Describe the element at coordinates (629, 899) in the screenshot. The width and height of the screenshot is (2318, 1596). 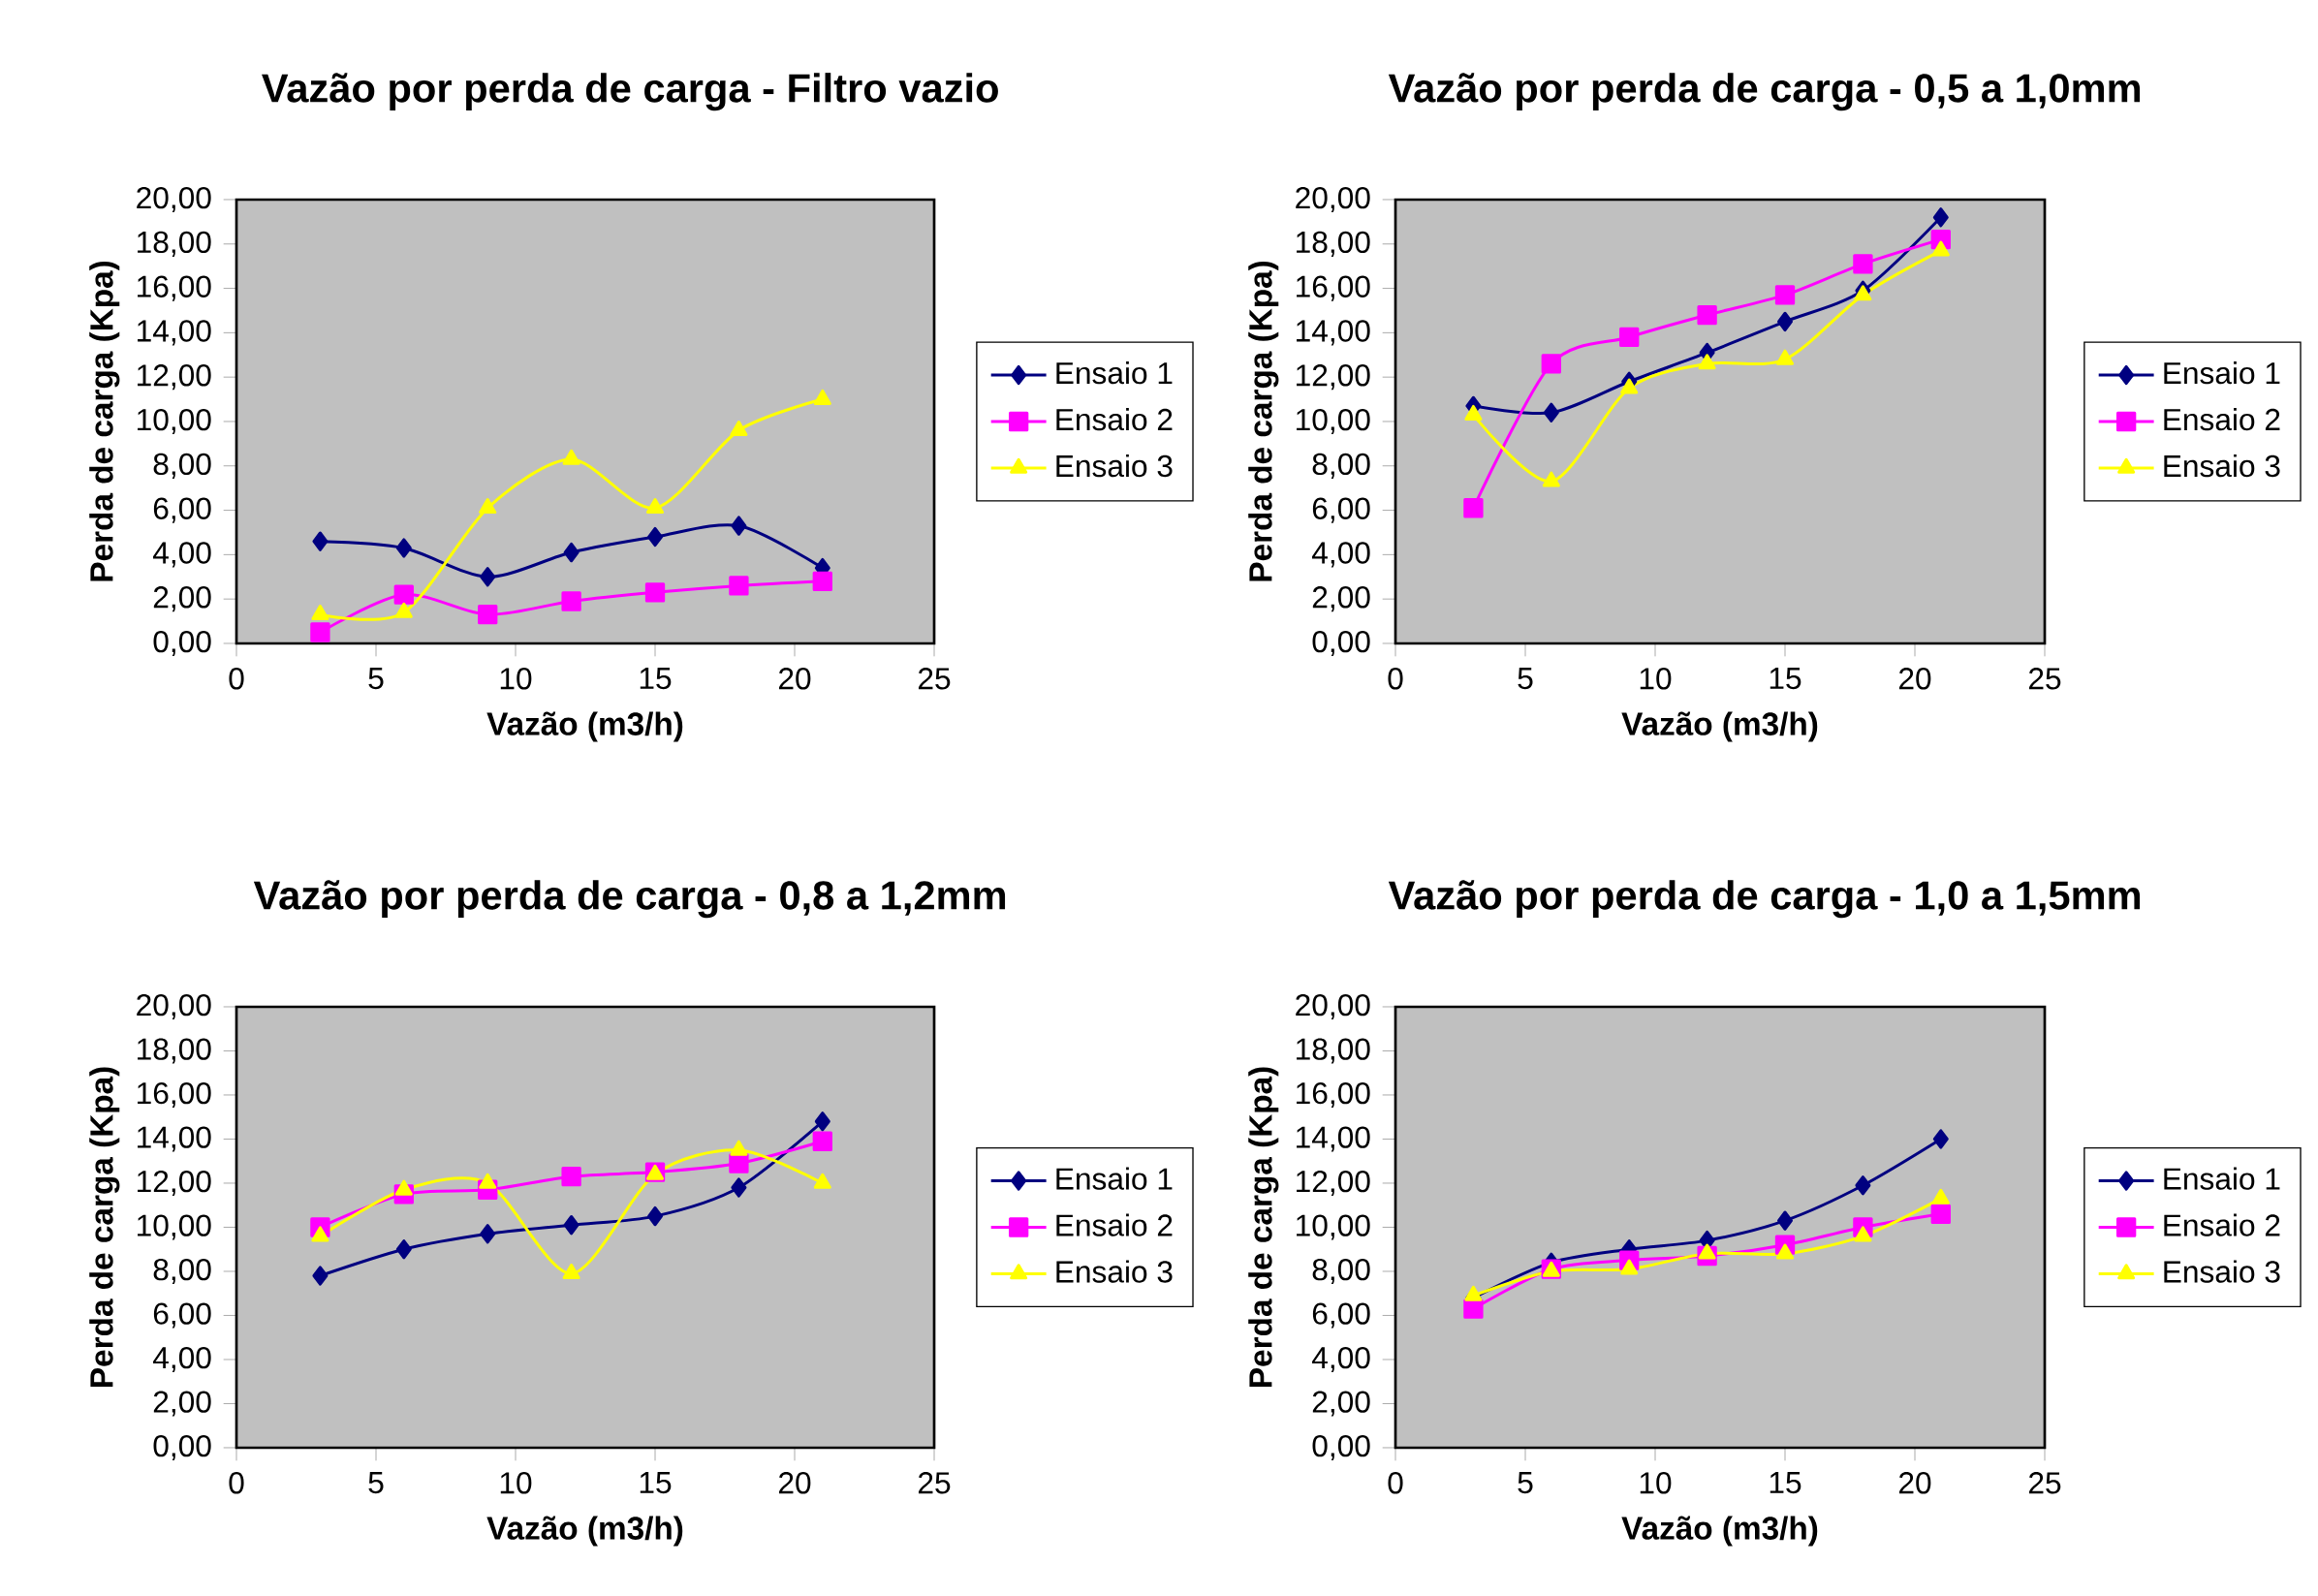
I see `chart-title: Vazão por perda de carga - 0,8 a 1,2mm` at that location.